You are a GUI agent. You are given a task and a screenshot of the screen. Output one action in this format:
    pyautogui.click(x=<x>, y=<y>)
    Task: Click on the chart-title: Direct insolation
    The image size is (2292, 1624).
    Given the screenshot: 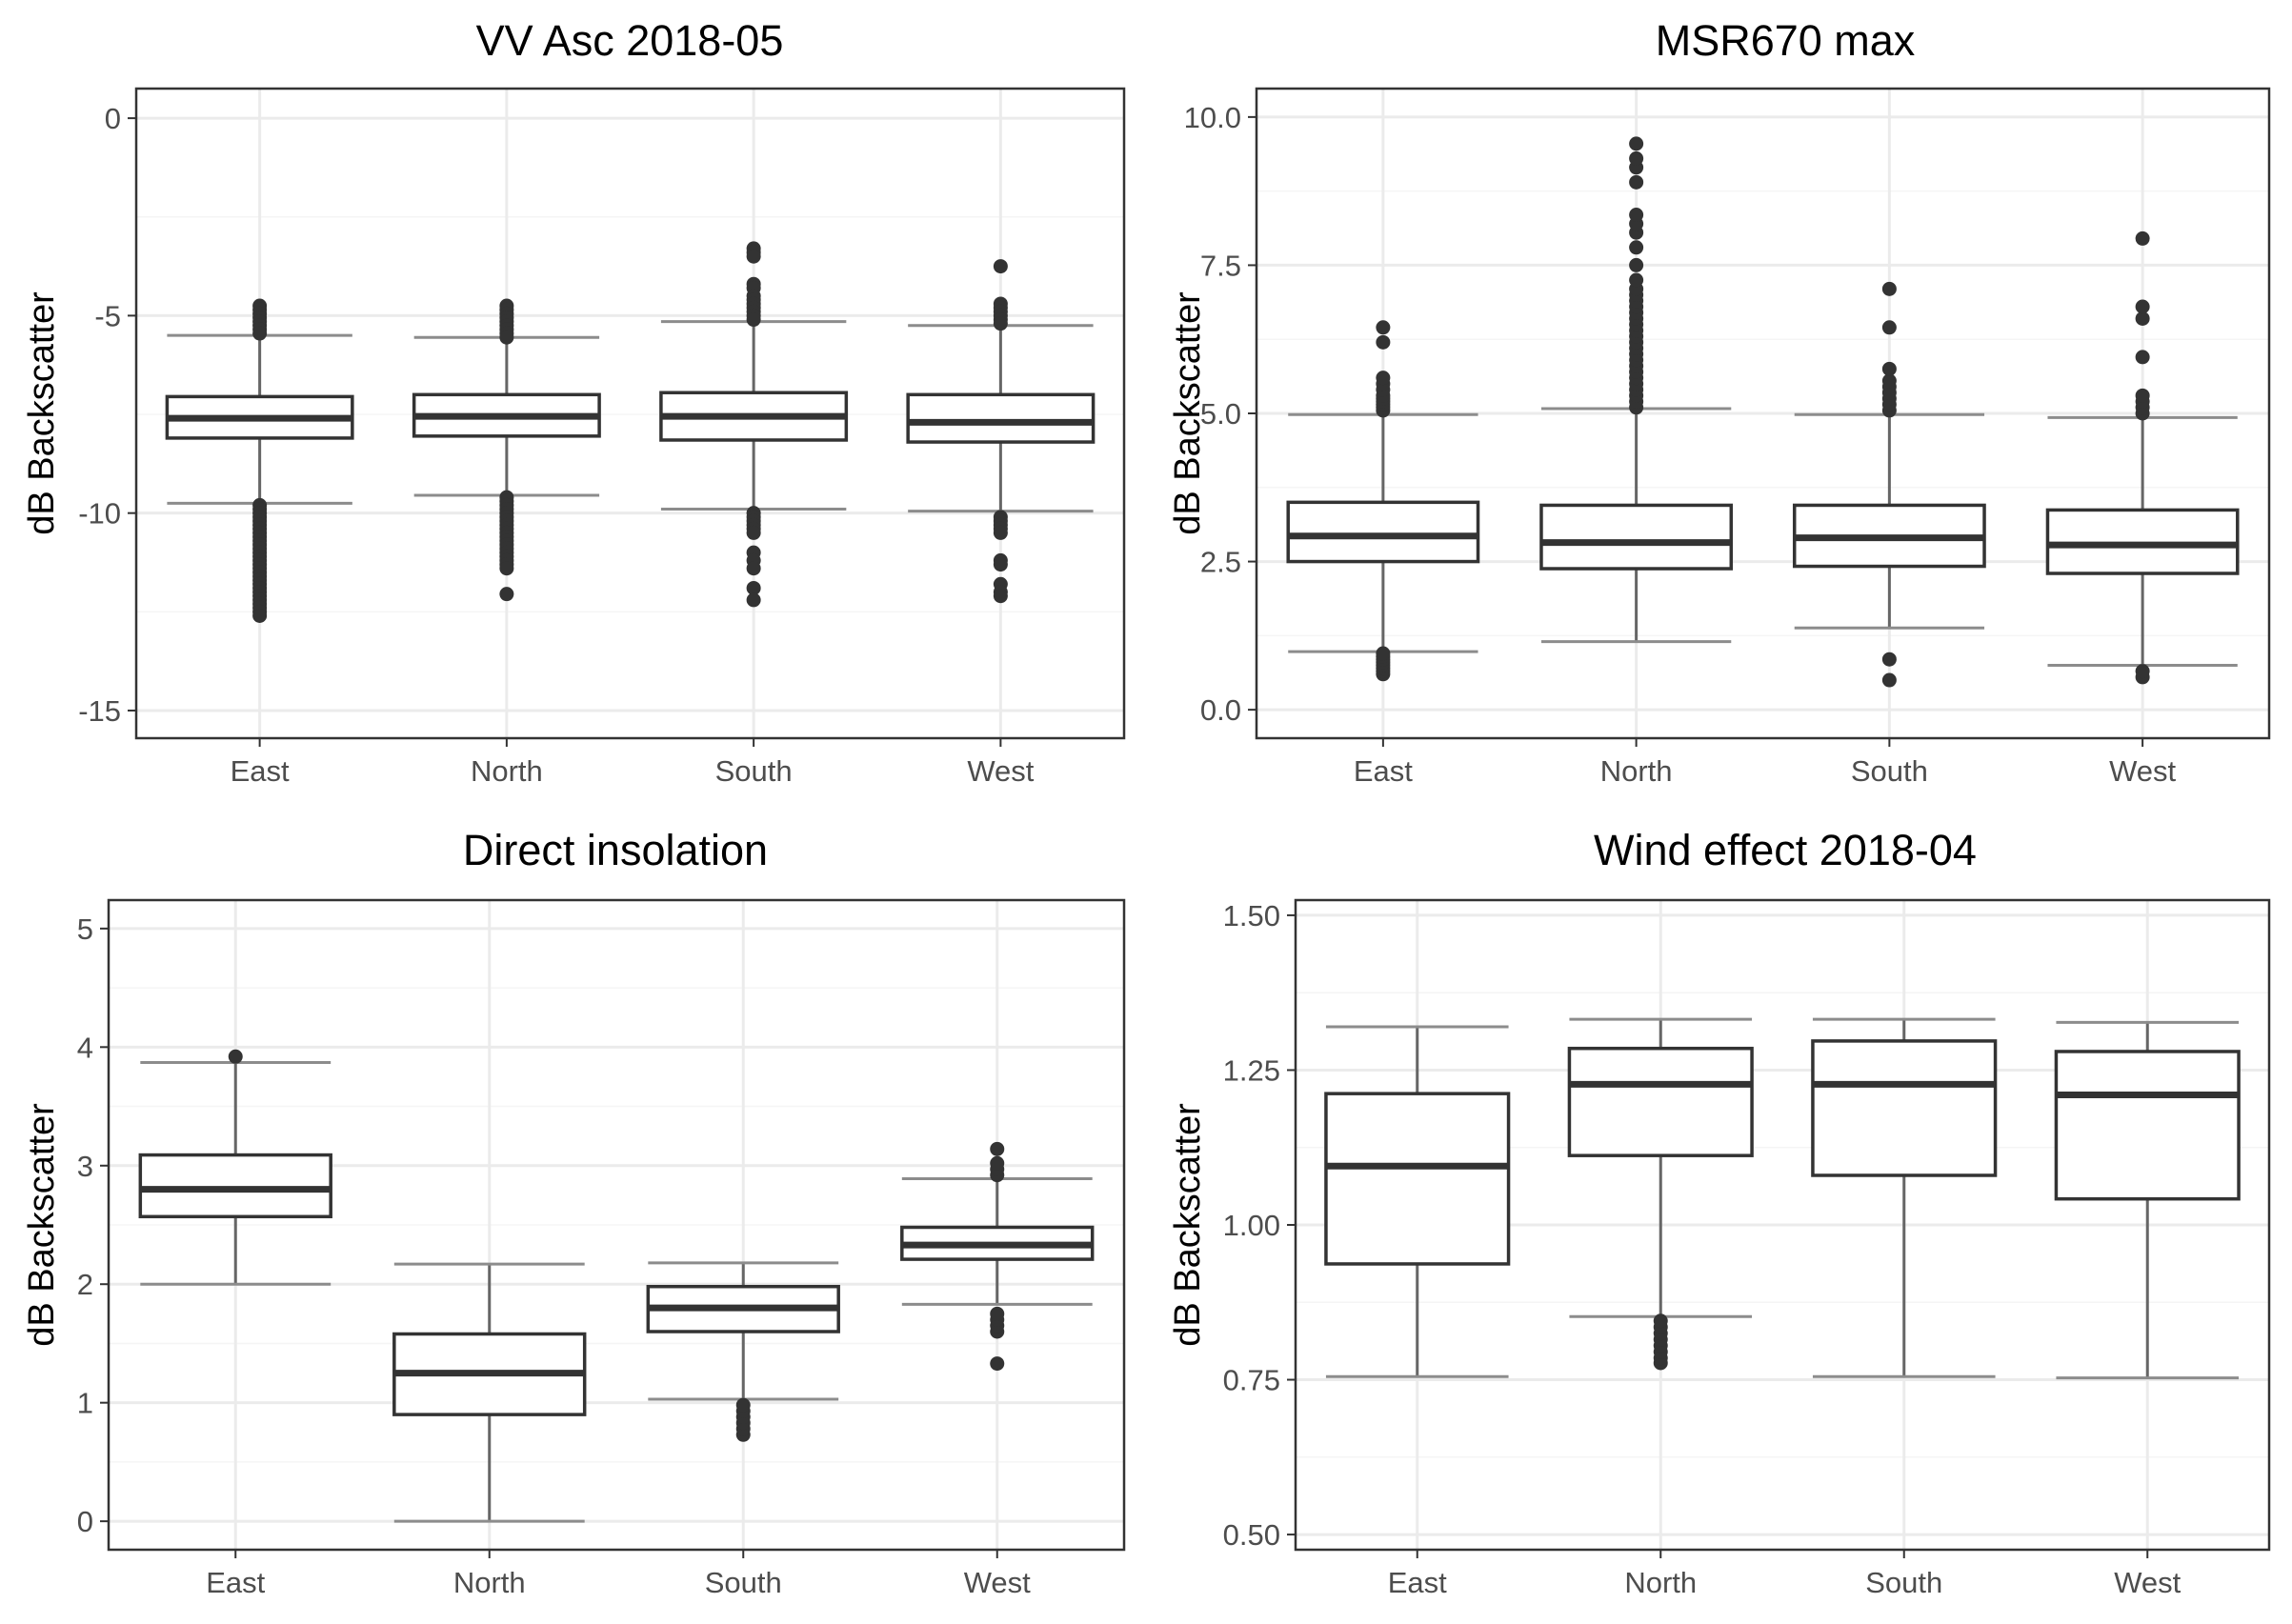 What is the action you would take?
    pyautogui.click(x=615, y=850)
    